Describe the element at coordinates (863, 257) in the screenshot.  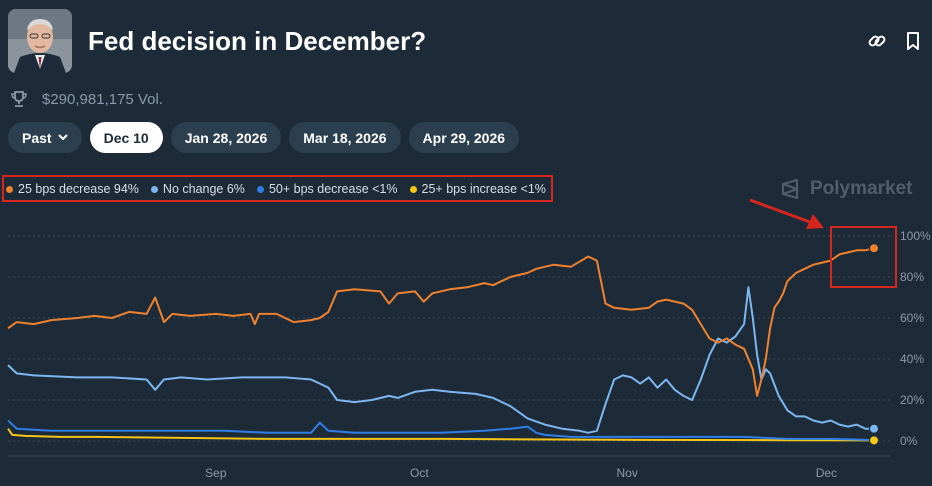
I see `endpoint-highlight-box` at that location.